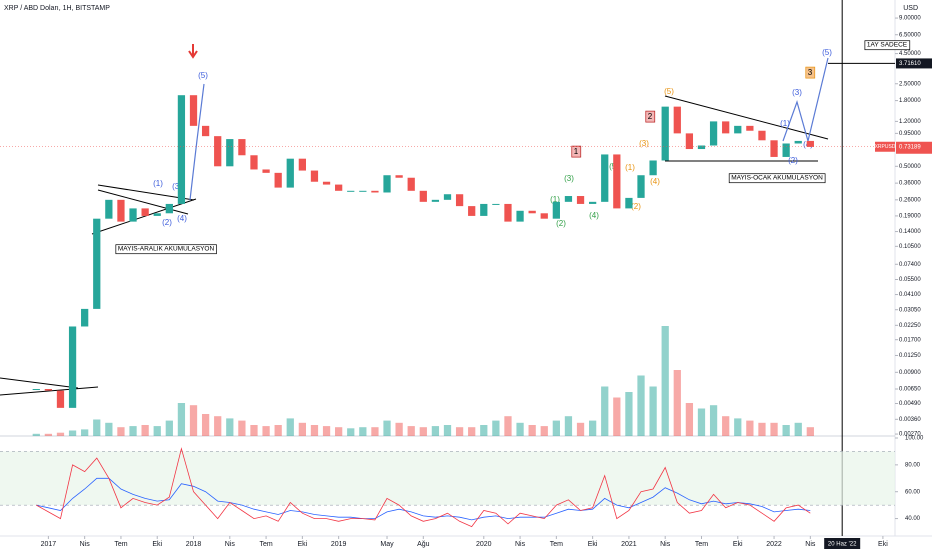  Describe the element at coordinates (910, 404) in the screenshot. I see `y-tick-label: 0.00490` at that location.